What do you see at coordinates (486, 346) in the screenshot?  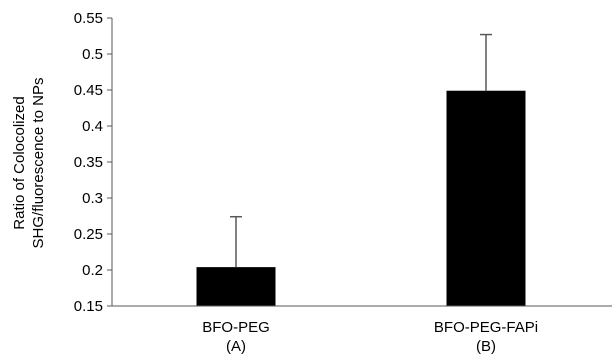 I see `x-category-sublabel: (B)` at bounding box center [486, 346].